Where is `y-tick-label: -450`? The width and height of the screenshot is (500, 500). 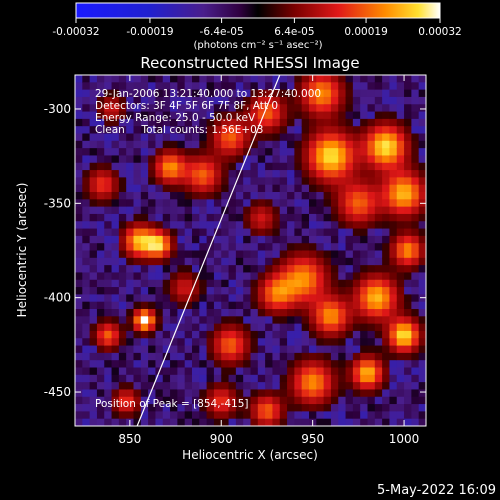 y-tick-label: -450 is located at coordinates (57, 392).